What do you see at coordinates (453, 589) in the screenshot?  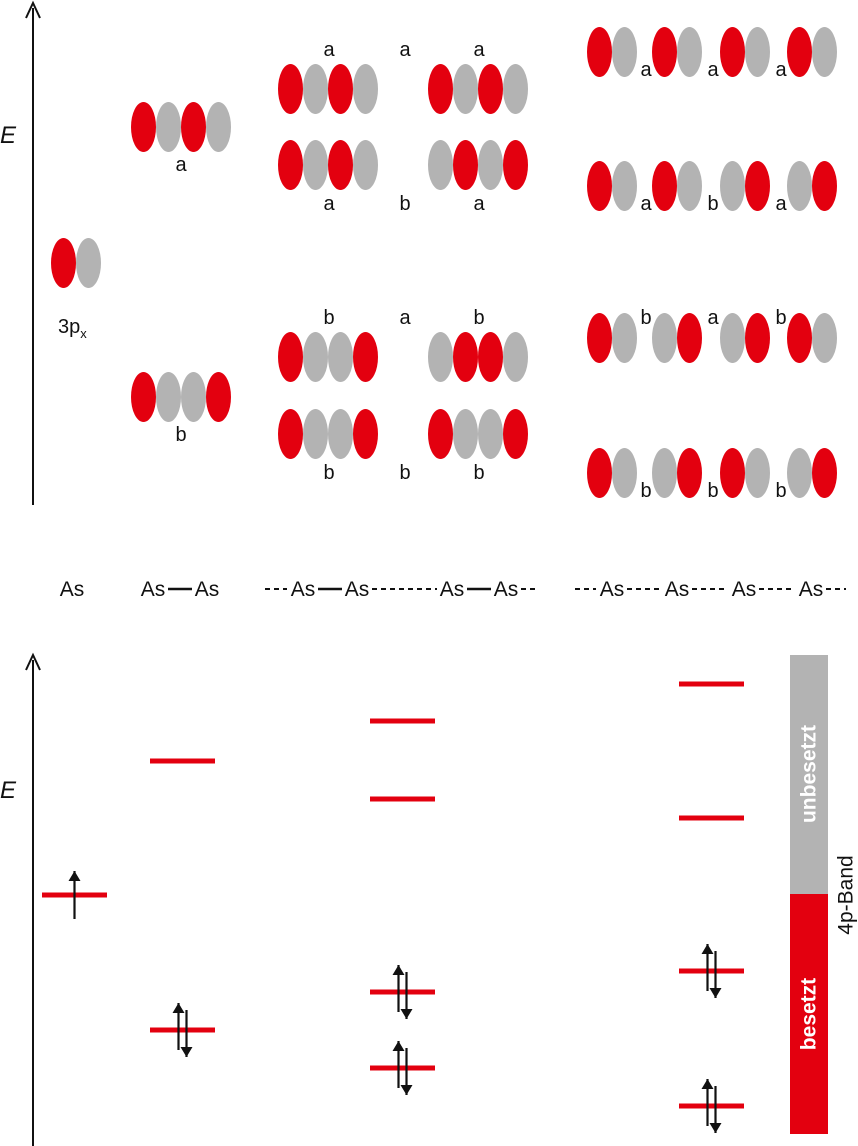 I see `chain-labels: As As As As As As As As As As As` at bounding box center [453, 589].